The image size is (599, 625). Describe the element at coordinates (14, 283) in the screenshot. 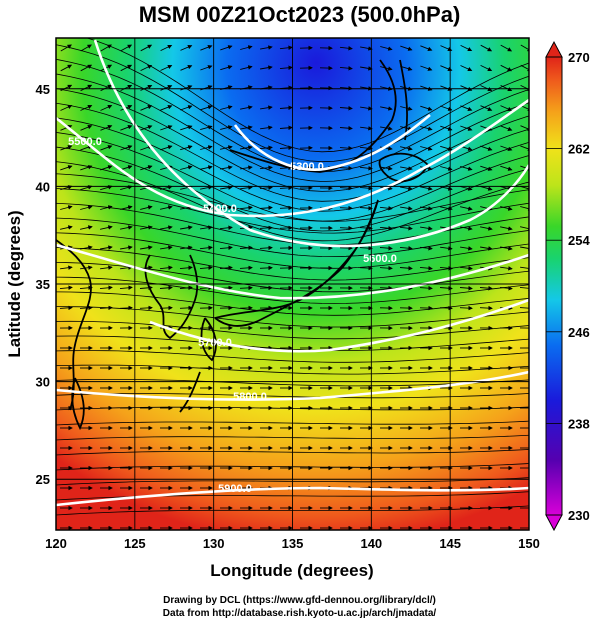

I see `y-axis-label: Latitude (degrees)` at that location.